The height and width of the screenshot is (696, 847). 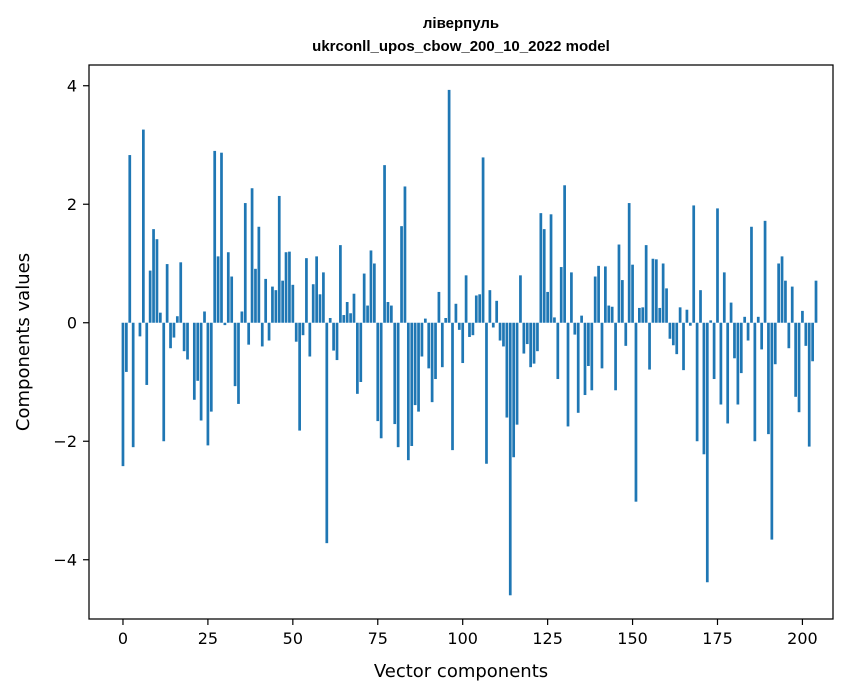 What do you see at coordinates (802, 638) in the screenshot?
I see `x-tick-label: 200` at bounding box center [802, 638].